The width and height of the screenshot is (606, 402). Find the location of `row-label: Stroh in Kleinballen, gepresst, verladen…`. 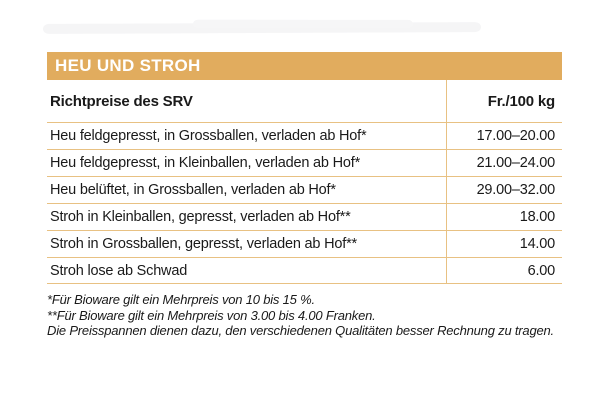

row-label: Stroh in Kleinballen, gepresst, verladen… is located at coordinates (200, 217).